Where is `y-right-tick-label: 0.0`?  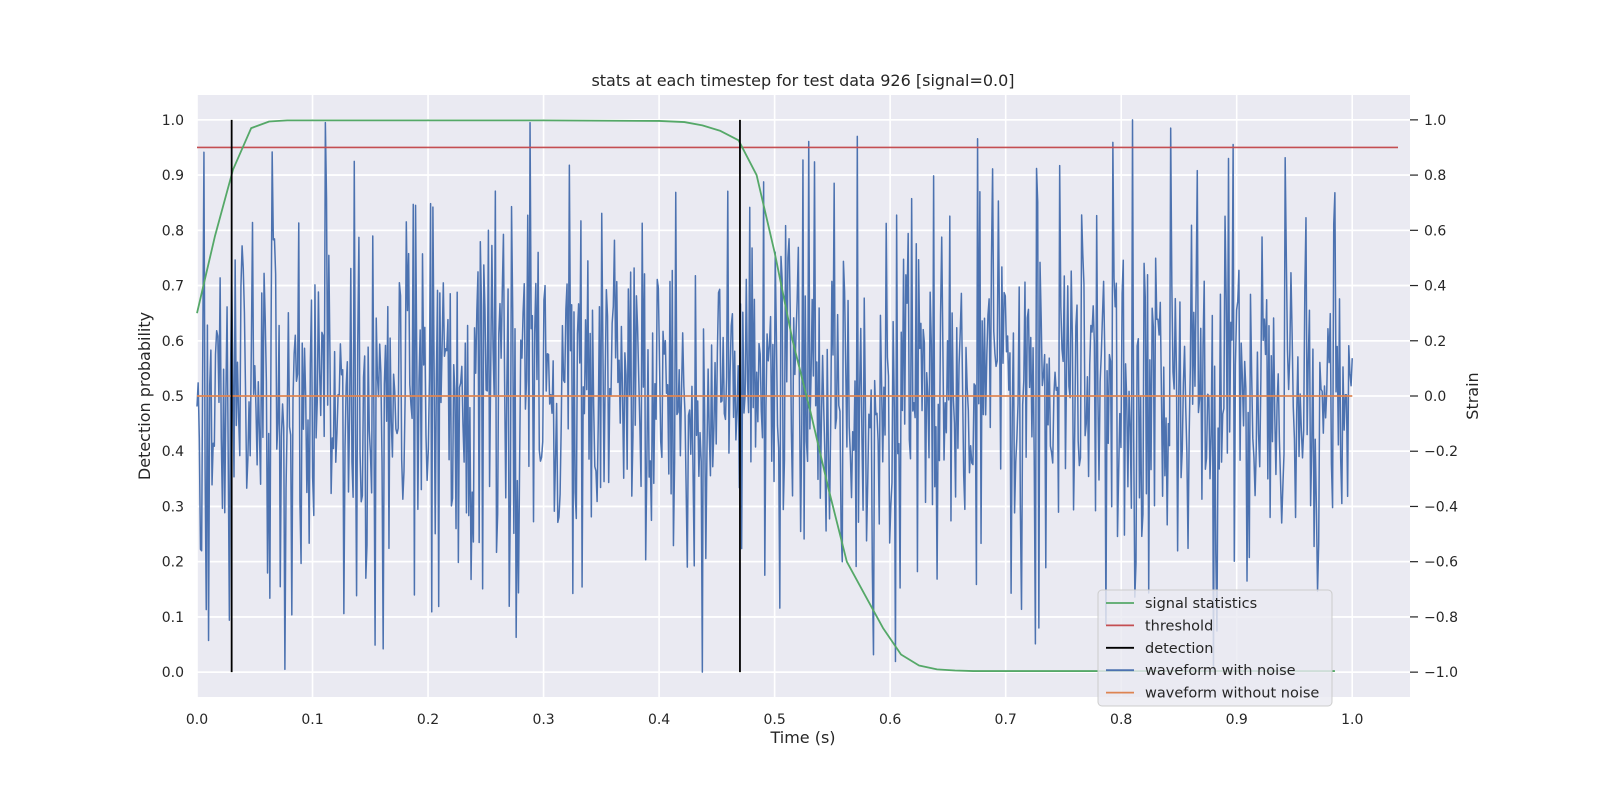 y-right-tick-label: 0.0 is located at coordinates (1435, 397).